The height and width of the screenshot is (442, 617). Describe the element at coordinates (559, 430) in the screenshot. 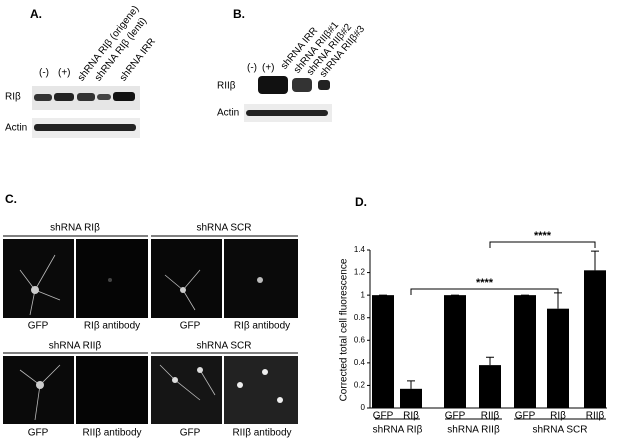

I see `group-label: shRNA SCR` at that location.